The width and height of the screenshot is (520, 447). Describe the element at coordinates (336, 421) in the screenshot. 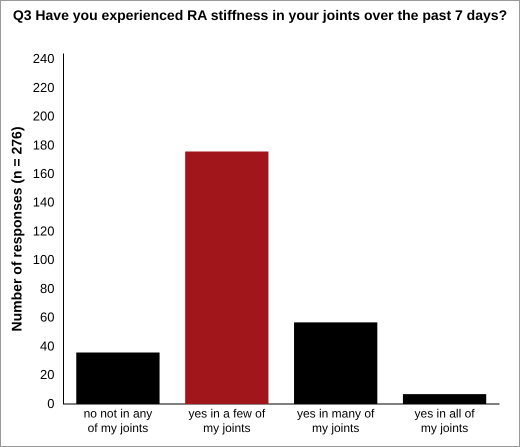

I see `x-tick-label: yes in many of my joints` at that location.